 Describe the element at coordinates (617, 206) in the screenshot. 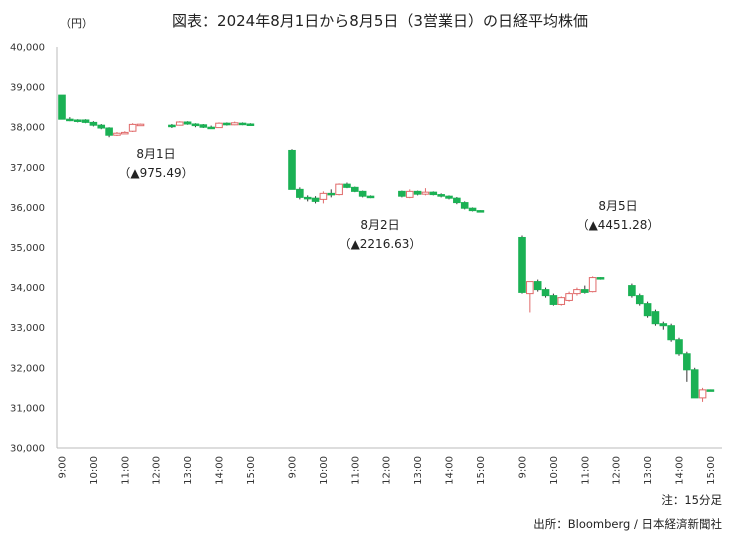

I see `annotation-date: 8月5日` at that location.